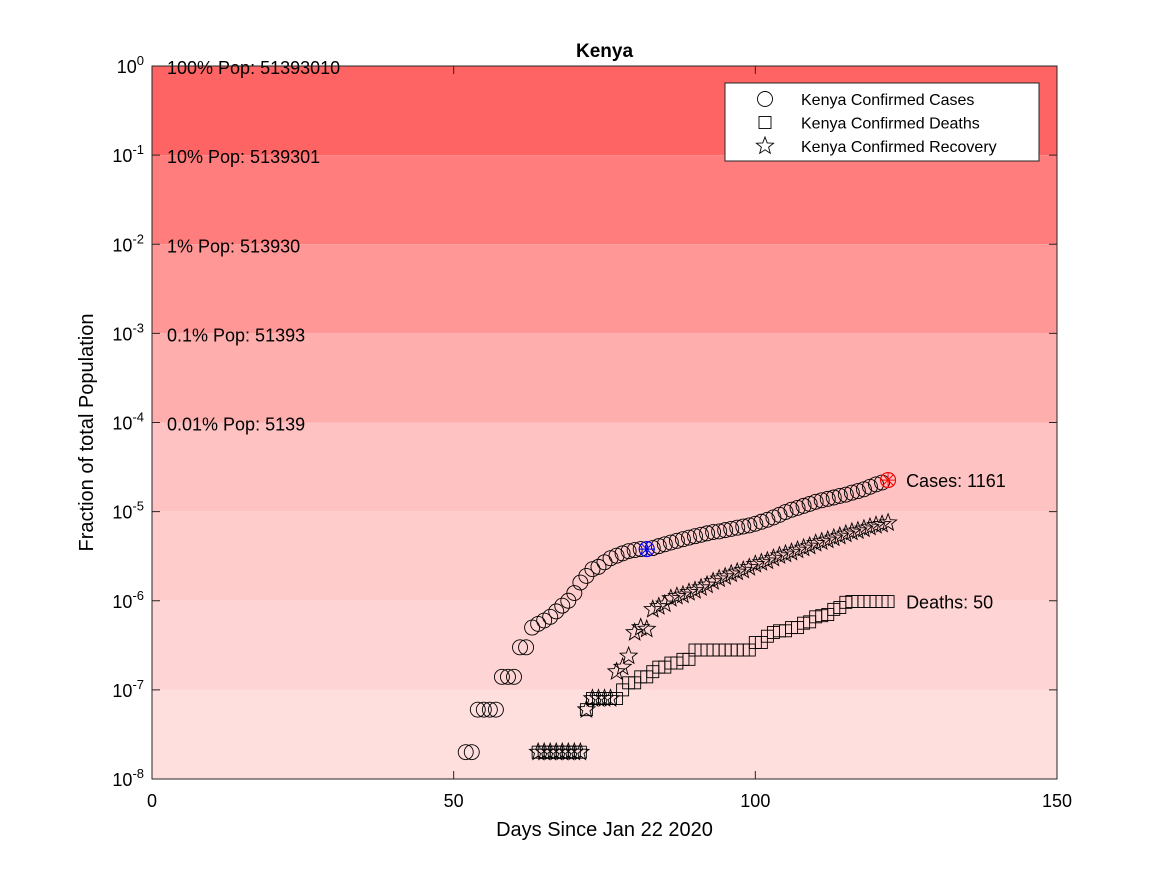  What do you see at coordinates (128, 422) in the screenshot?
I see `y-tick-label: 10⁻⁴` at bounding box center [128, 422].